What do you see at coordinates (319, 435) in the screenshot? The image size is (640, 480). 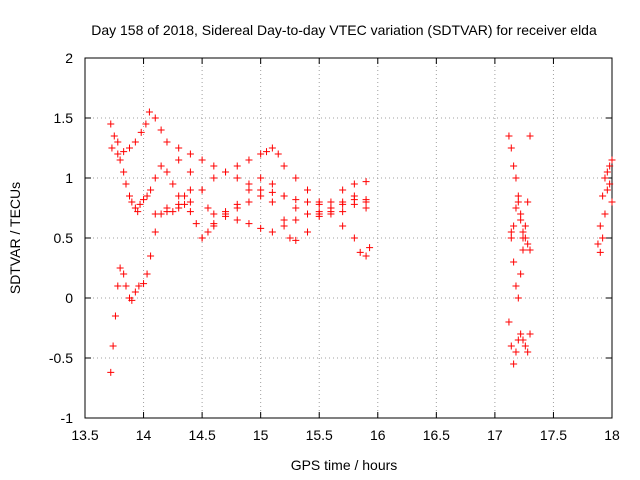 I see `x-tick-label: 15.5` at bounding box center [319, 435].